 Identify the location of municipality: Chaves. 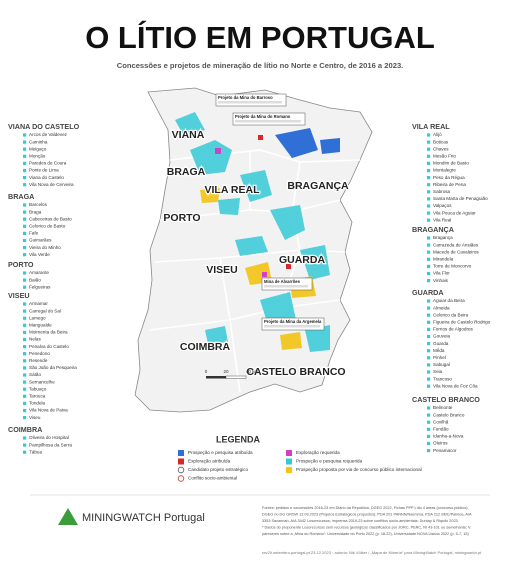
(441, 148).